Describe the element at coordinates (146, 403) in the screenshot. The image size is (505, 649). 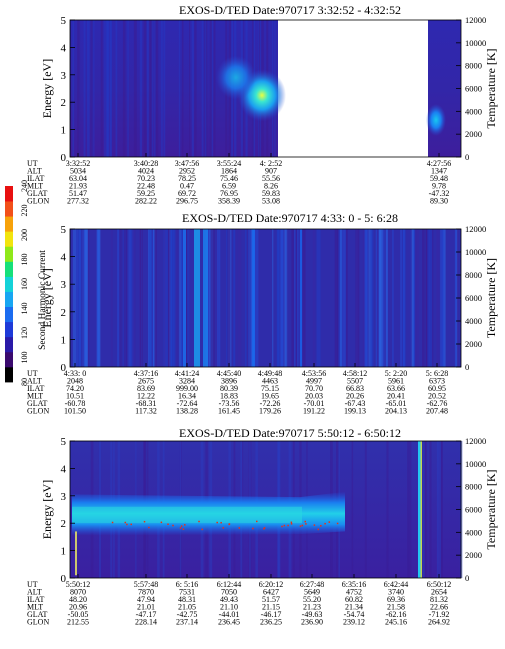
I see `time-row-value: -68.31` at that location.